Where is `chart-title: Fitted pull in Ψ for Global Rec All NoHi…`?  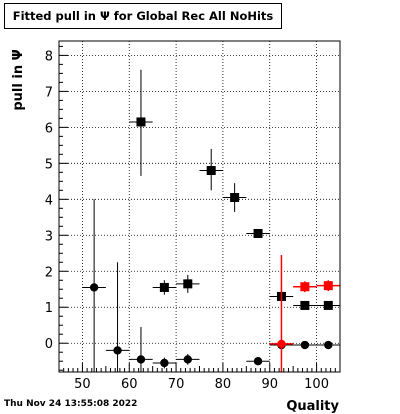 chart-title: Fitted pull in Ψ for Global Rec All NoHi… is located at coordinates (143, 16).